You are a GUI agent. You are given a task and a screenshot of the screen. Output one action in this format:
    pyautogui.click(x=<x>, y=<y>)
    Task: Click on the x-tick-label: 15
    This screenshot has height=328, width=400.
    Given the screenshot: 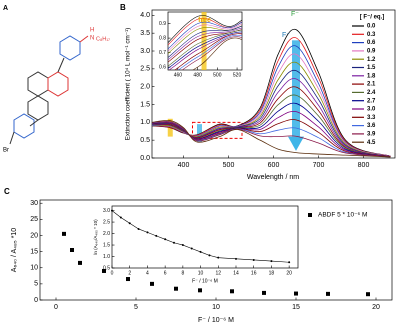 What is the action you would take?
    pyautogui.click(x=296, y=307)
    